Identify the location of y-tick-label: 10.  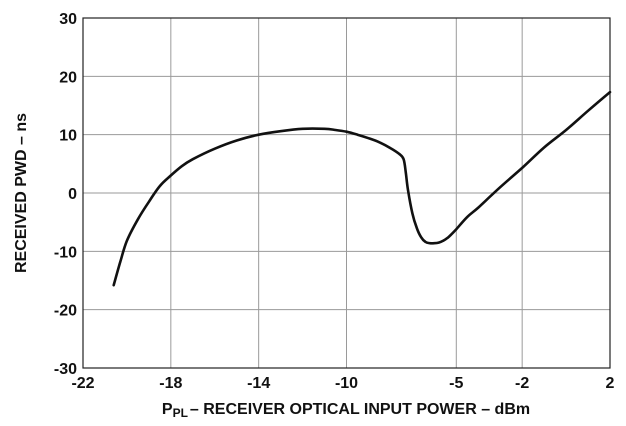
(68, 136).